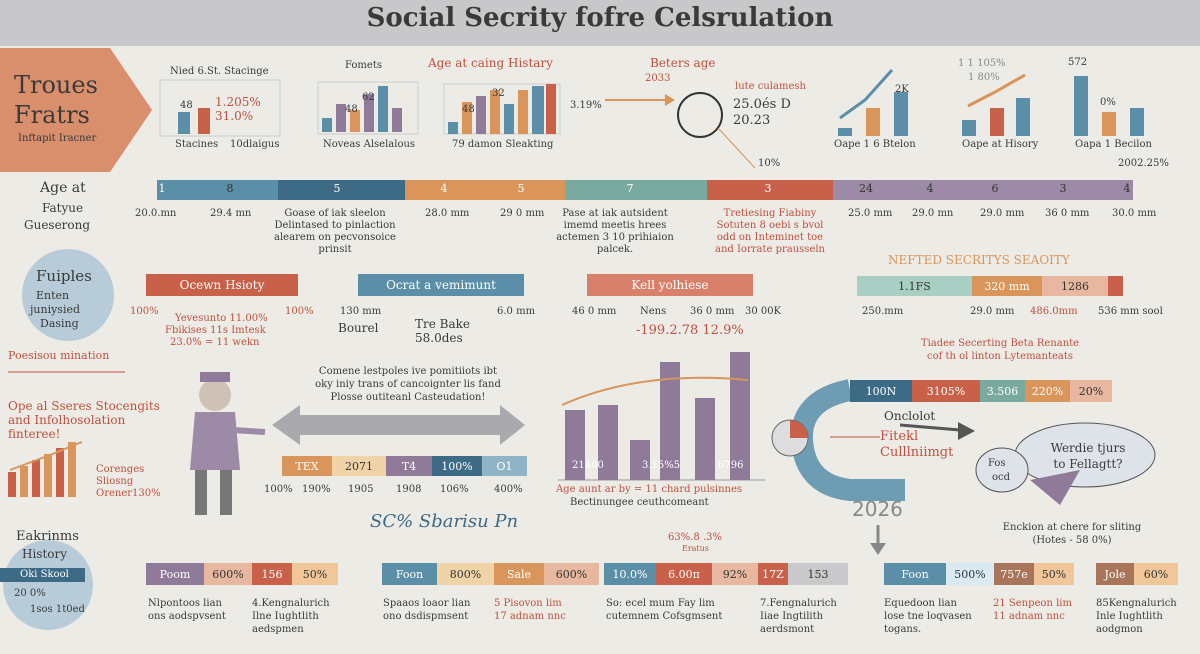 The width and height of the screenshot is (1200, 654). What do you see at coordinates (231, 213) in the screenshot?
I see `timeline-value: 29.4 mn` at bounding box center [231, 213].